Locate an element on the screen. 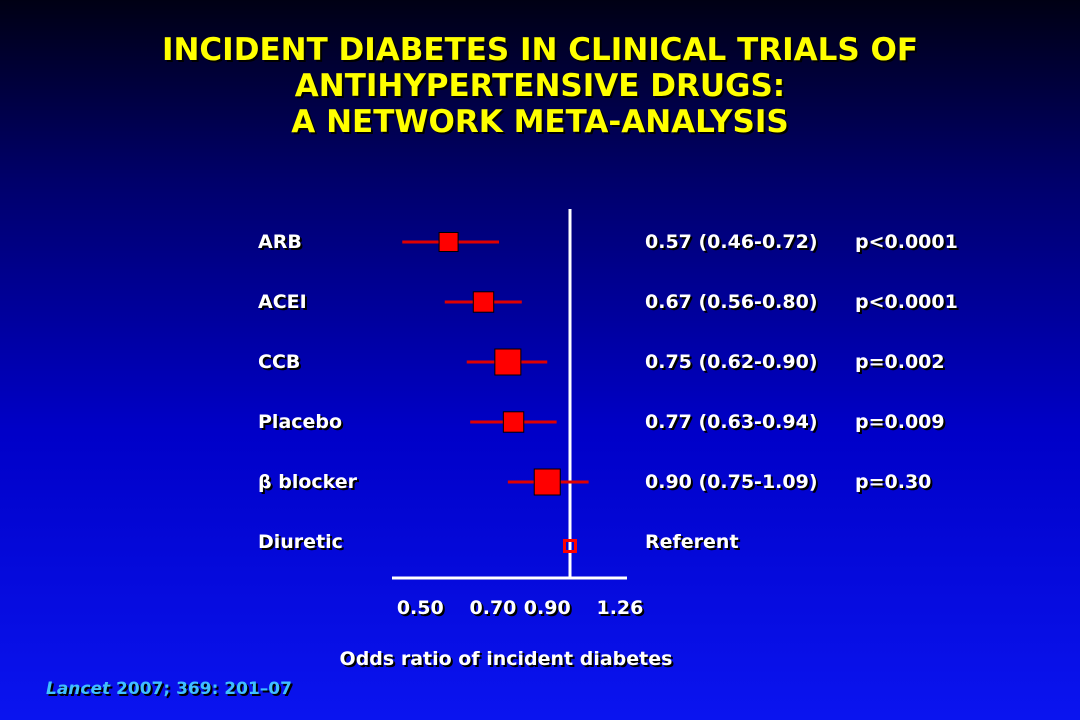 The image size is (1080, 720). x-axis-label: Odds ratio of incident diabetes is located at coordinates (506, 659).